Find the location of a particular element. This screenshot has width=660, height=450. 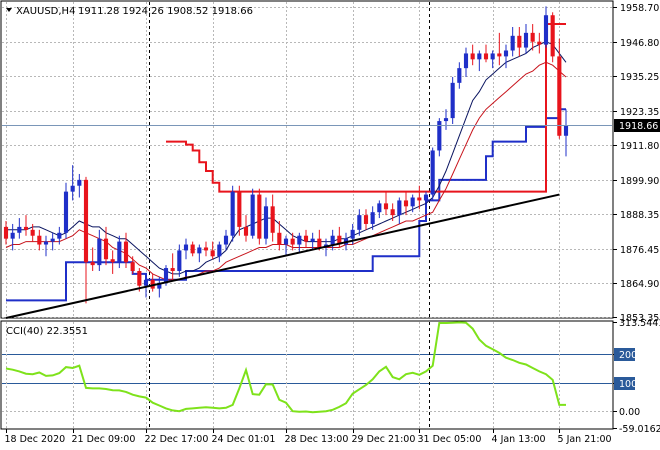

cci-axis: 313.5441 200 100 0.00 -59.0162 is located at coordinates (636, 376).